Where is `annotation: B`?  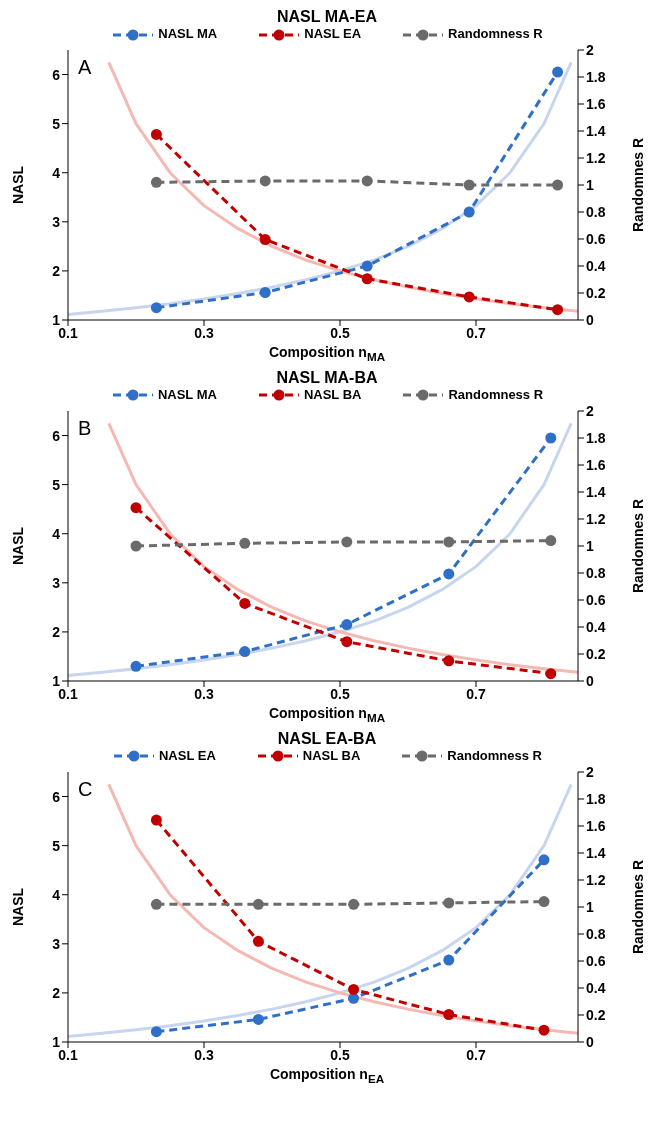 annotation: B is located at coordinates (85, 428).